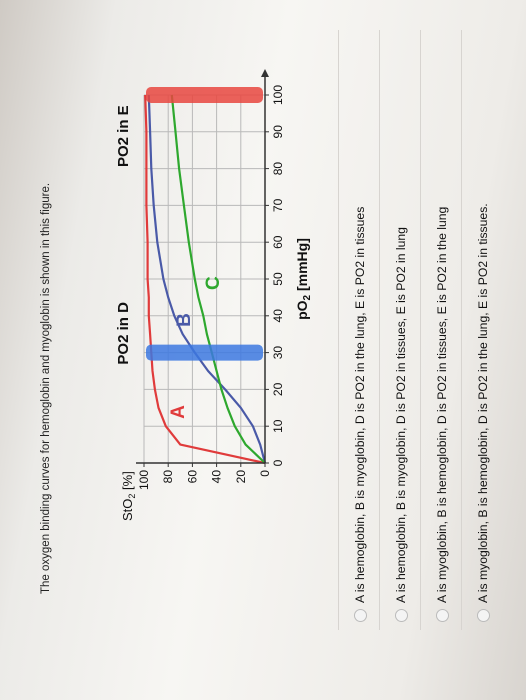 The width and height of the screenshot is (526, 700). What do you see at coordinates (278, 279) in the screenshot?
I see `x-tick-label: 50` at bounding box center [278, 279].